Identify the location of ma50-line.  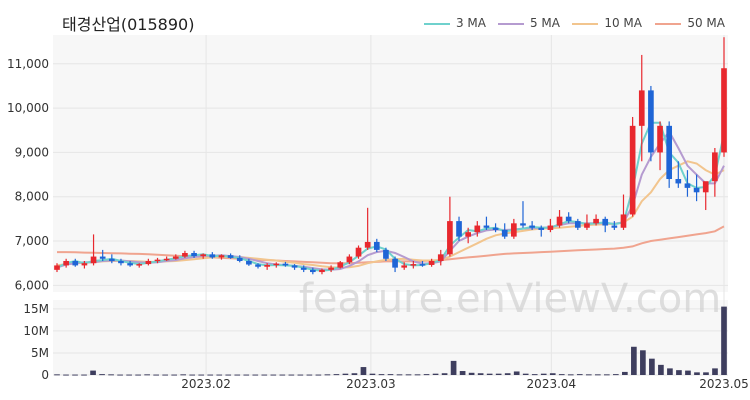
(391, 245).